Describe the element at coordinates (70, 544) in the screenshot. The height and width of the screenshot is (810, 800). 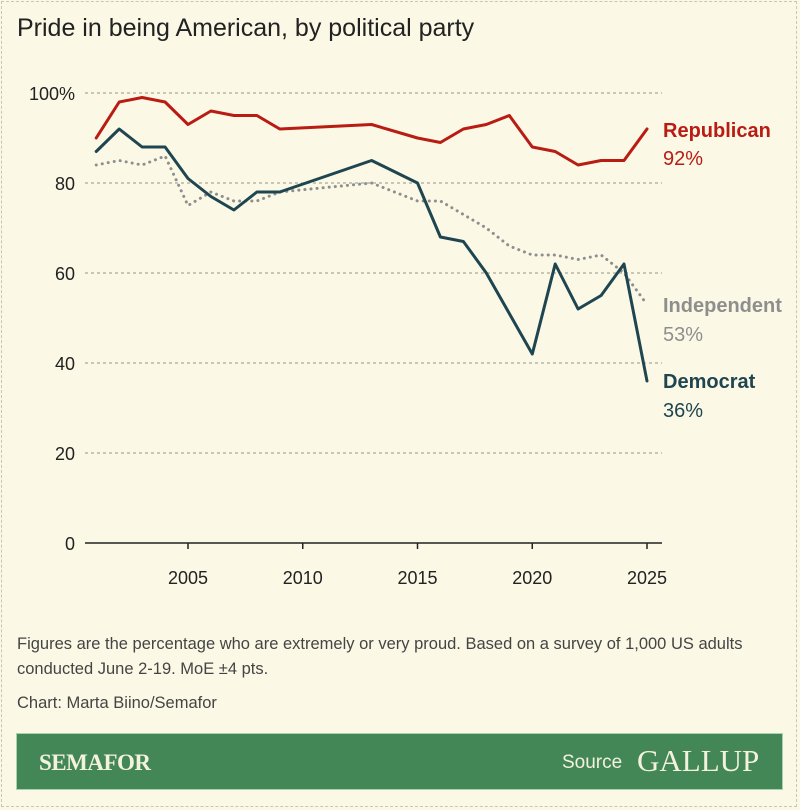
I see `y-tick-label: 0` at that location.